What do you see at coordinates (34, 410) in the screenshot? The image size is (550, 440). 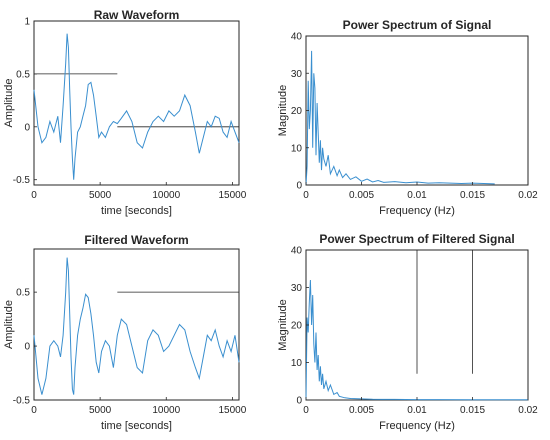 I see `filtered-waveform-x-tick-label: 0` at bounding box center [34, 410].